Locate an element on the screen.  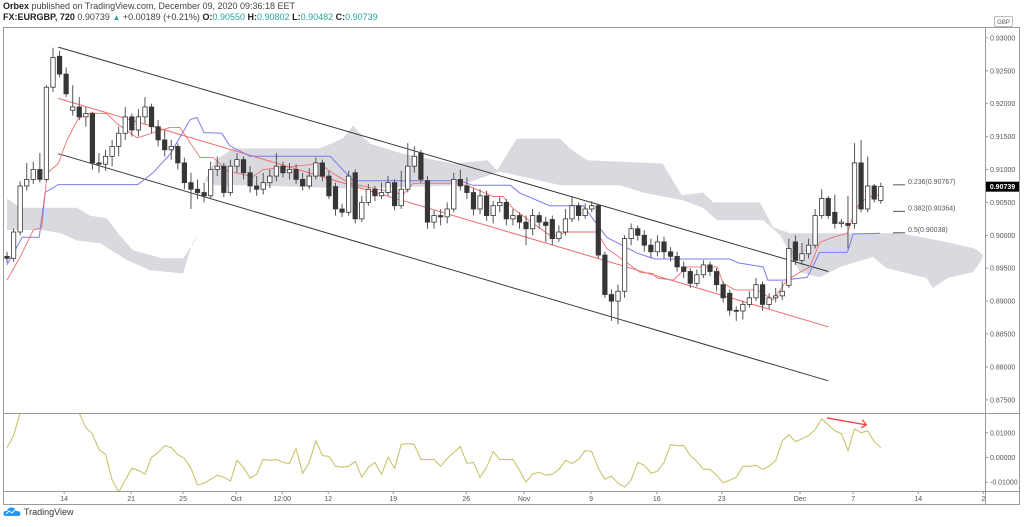
time-tick-label: Oct is located at coordinates (236, 499).